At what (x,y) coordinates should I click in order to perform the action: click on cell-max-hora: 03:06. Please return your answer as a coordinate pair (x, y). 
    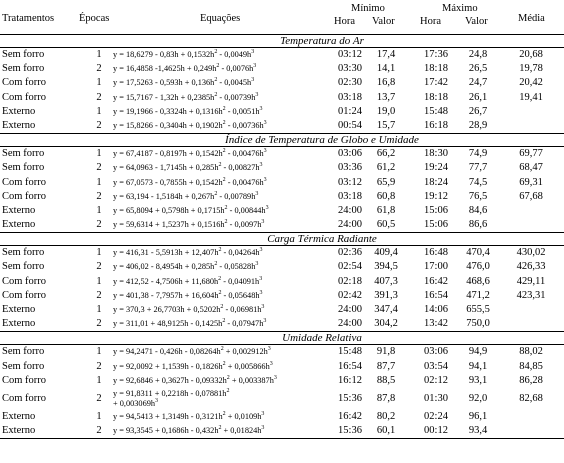
    Looking at the image, I should click on (436, 352).